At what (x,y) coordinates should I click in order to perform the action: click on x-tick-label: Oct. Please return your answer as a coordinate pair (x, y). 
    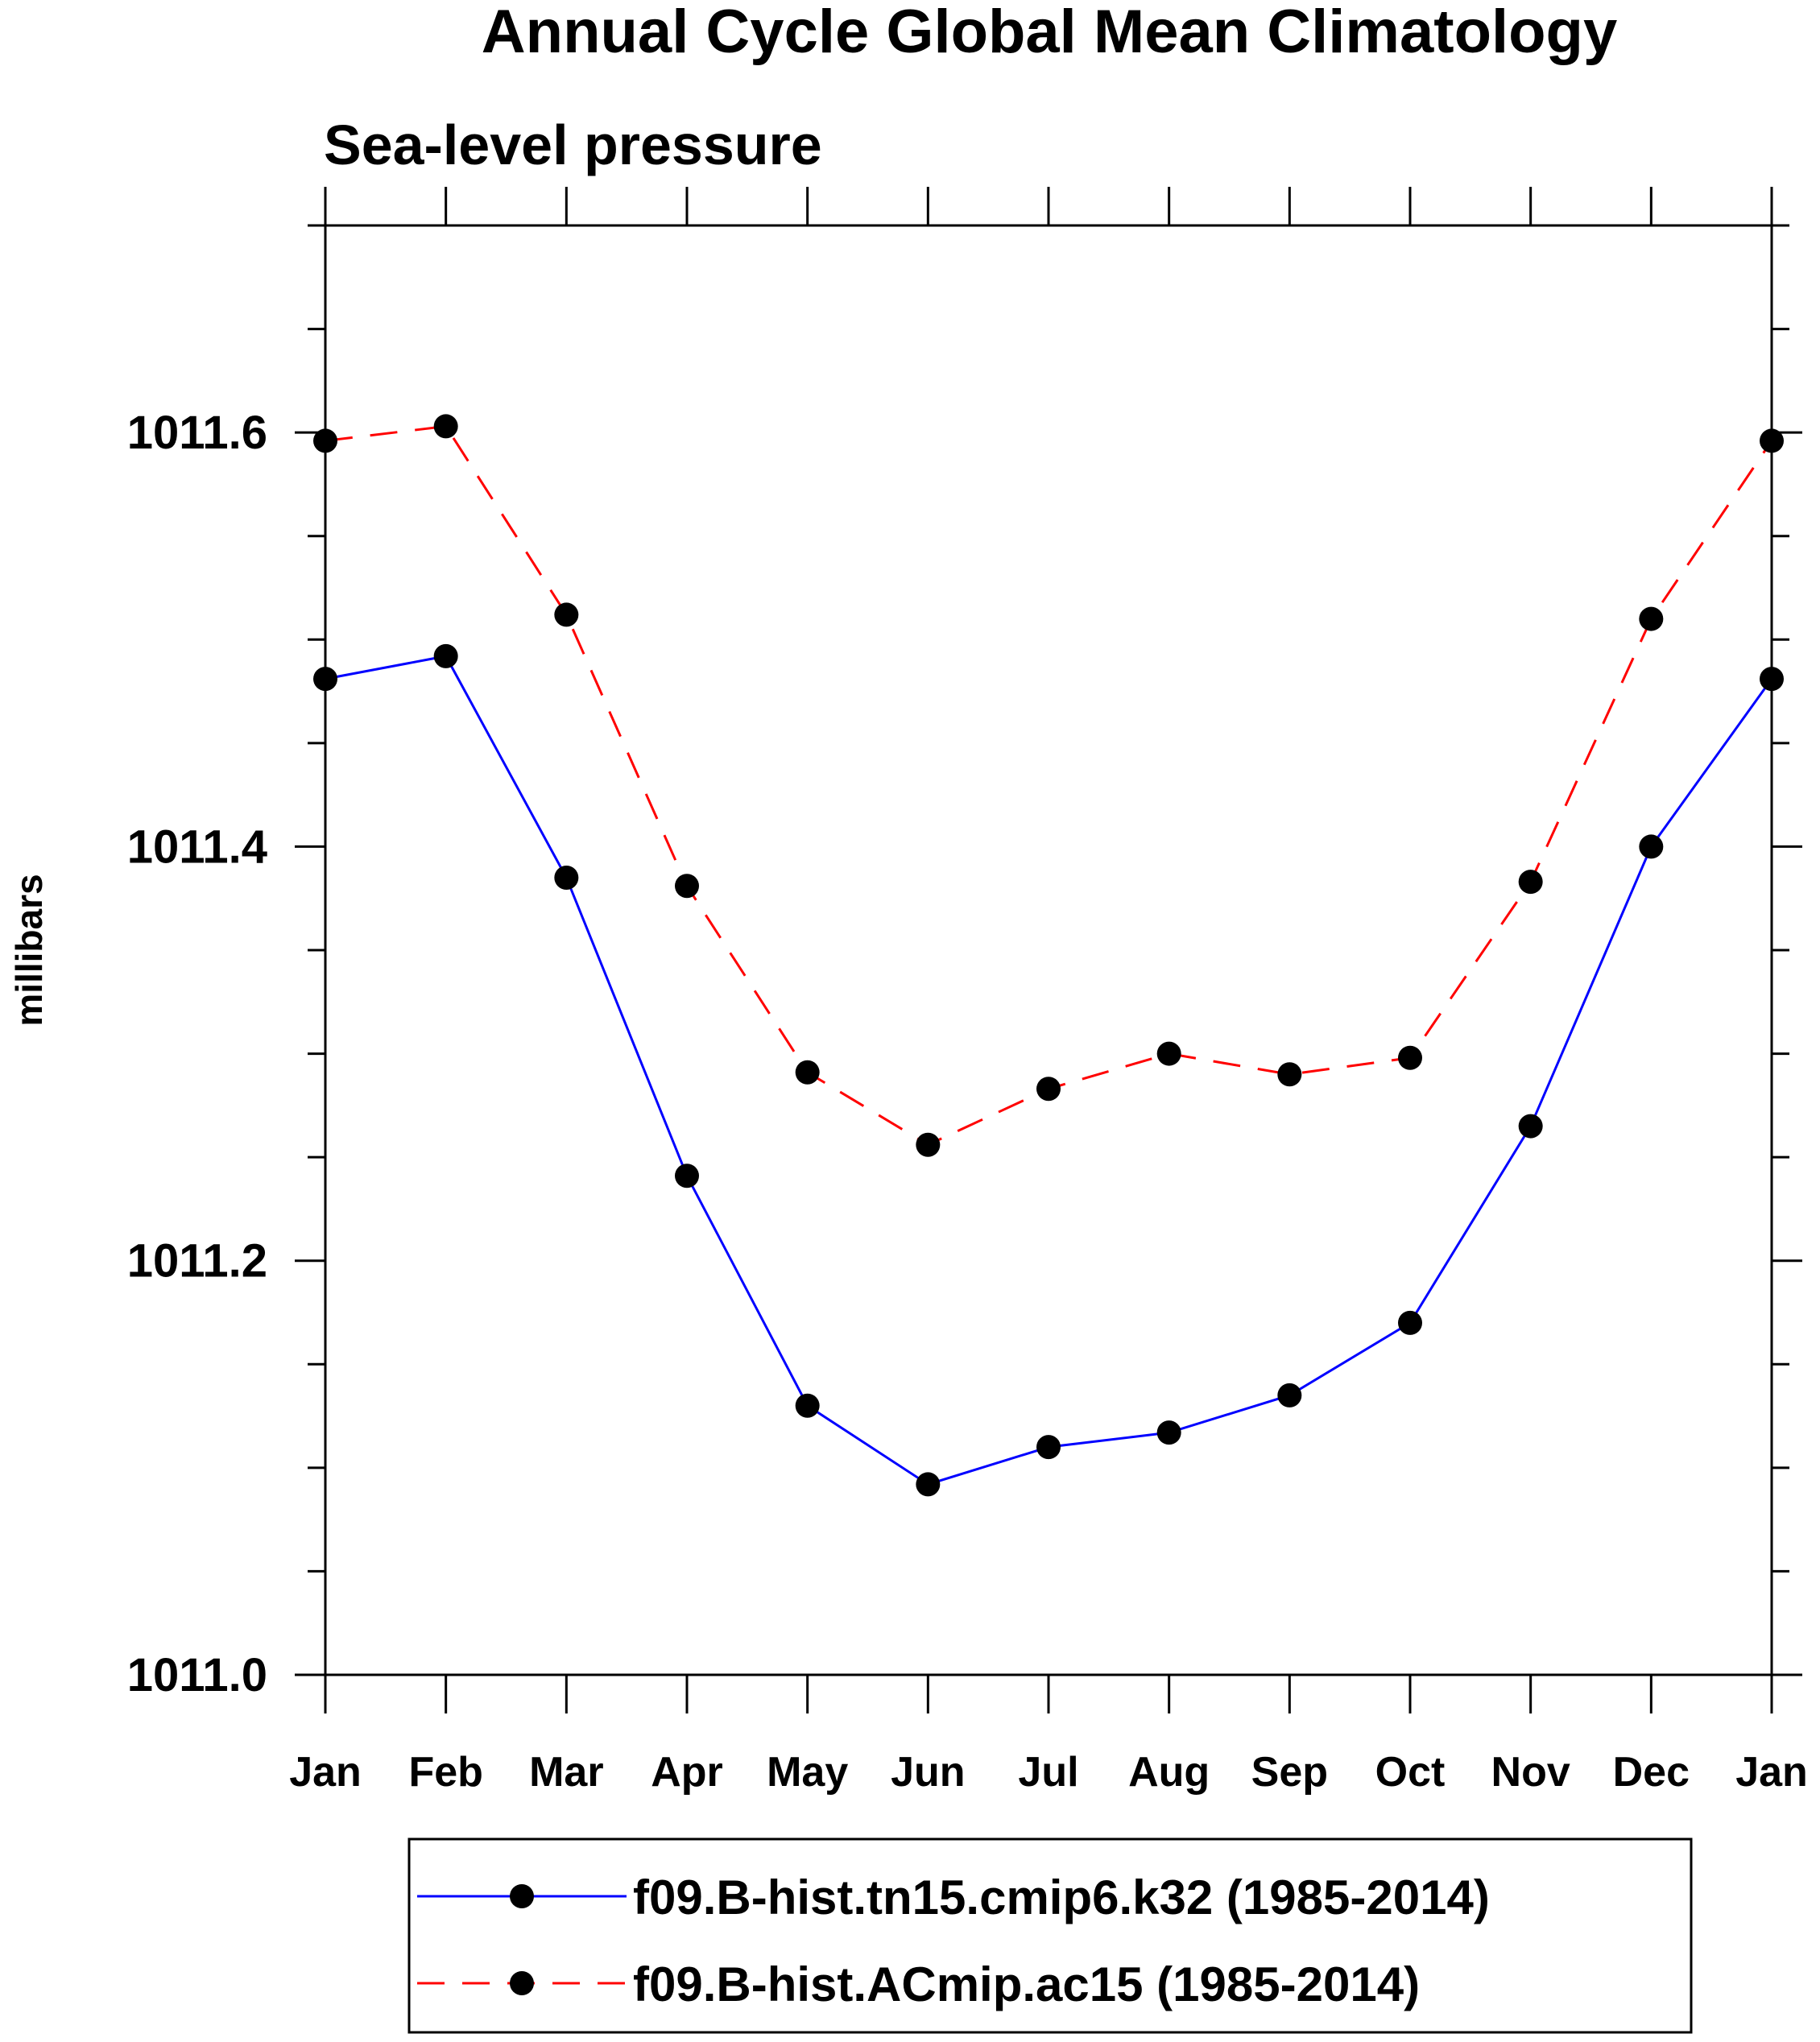
    Looking at the image, I should click on (1410, 1772).